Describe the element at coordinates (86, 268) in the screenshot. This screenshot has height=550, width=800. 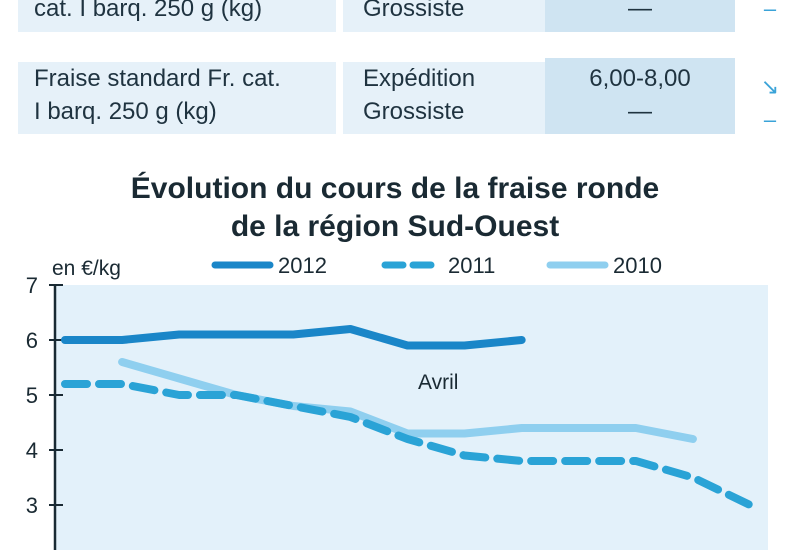
I see `y-axis-label: en €/kg` at that location.